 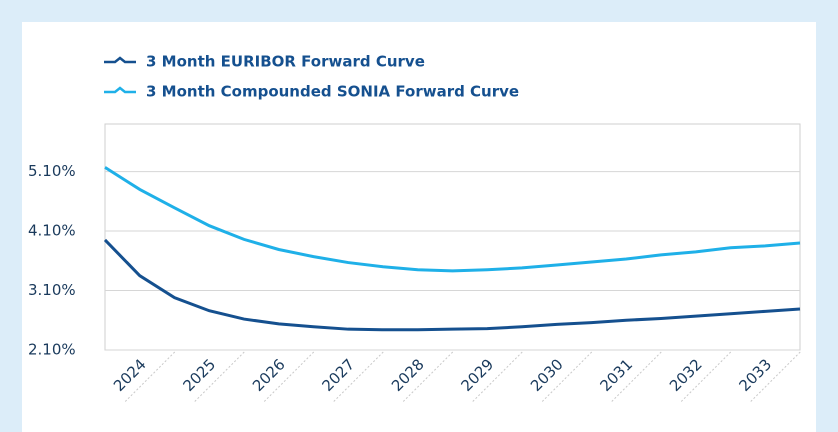 I want to click on legend-label: 3 Month EURIBOR Forward Curve, so click(x=285, y=62).